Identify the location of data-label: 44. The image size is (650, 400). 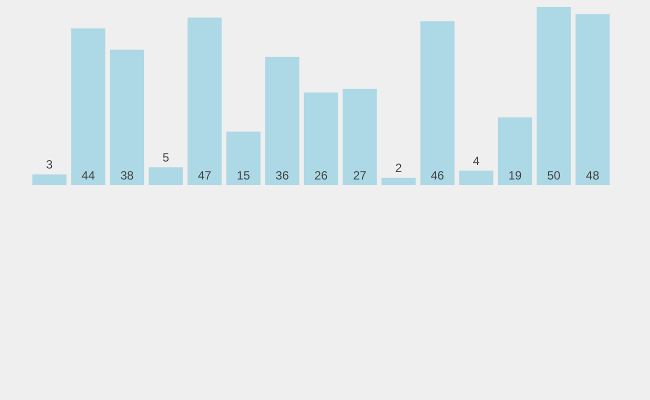
(89, 175).